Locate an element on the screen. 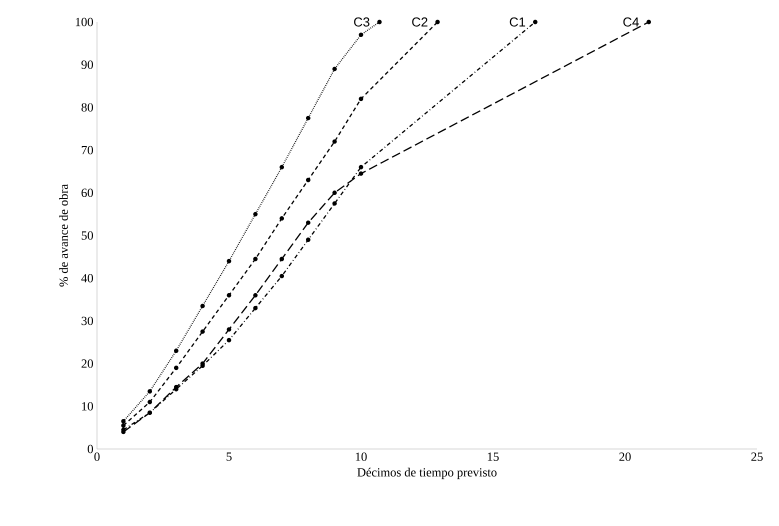 The height and width of the screenshot is (526, 779). x-tick-label: 25 is located at coordinates (757, 456).